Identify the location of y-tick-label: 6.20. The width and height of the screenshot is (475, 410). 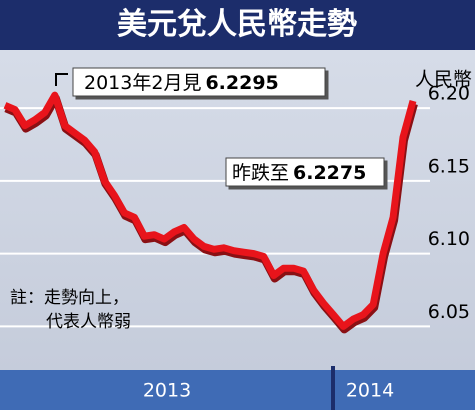
(449, 94).